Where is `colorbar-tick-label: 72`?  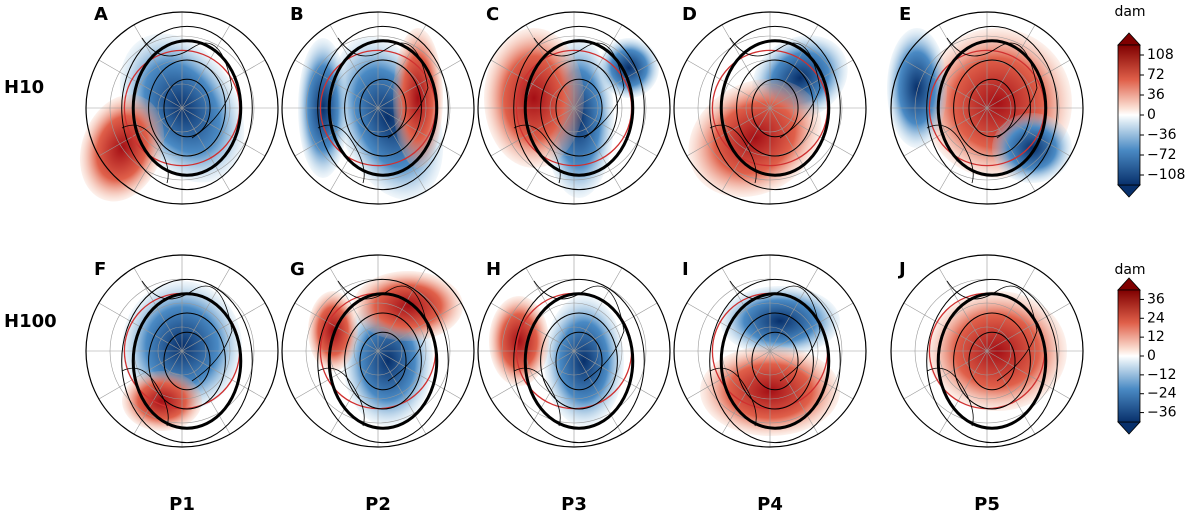
colorbar-tick-label: 72 is located at coordinates (1156, 75).